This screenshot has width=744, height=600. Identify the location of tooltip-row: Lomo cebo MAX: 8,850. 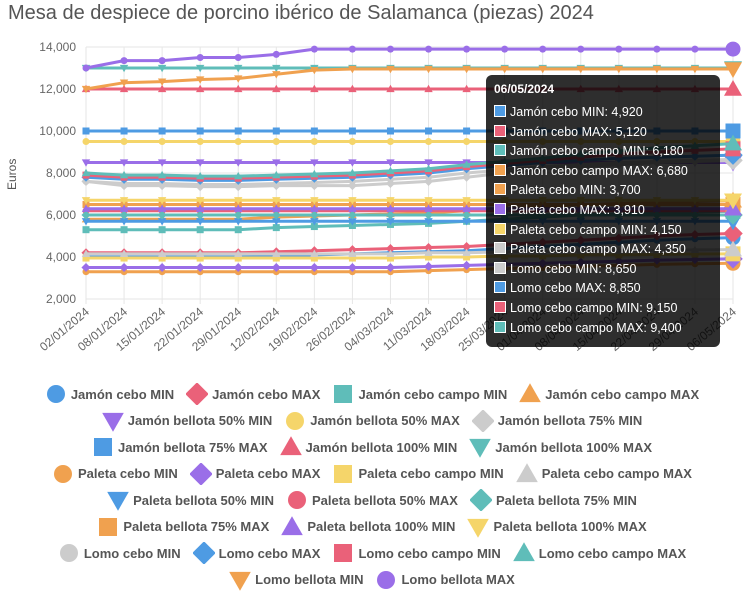
(567, 289).